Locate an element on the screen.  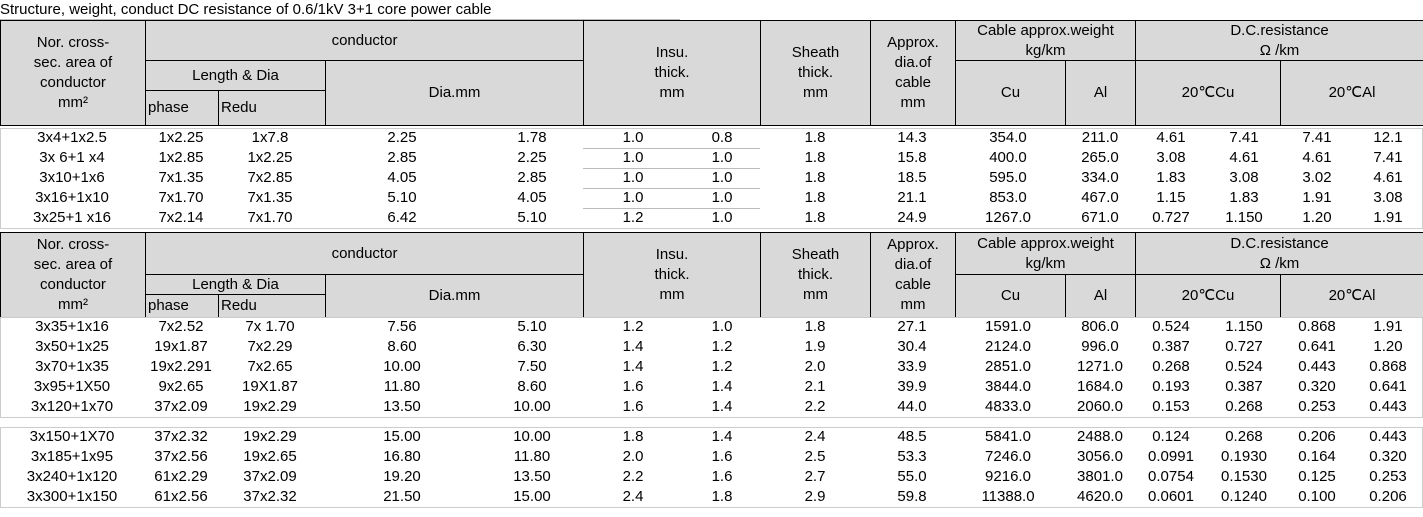
data-cell: 24.9 is located at coordinates (912, 217).